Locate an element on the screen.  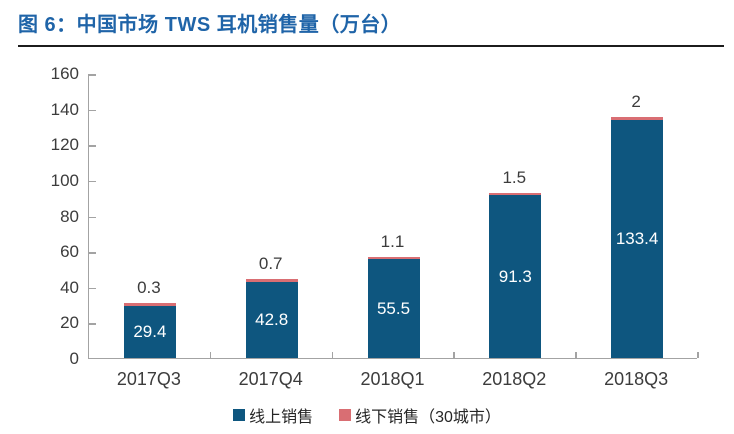
legend-label: 线下销售（30城市） is located at coordinates (428, 417).